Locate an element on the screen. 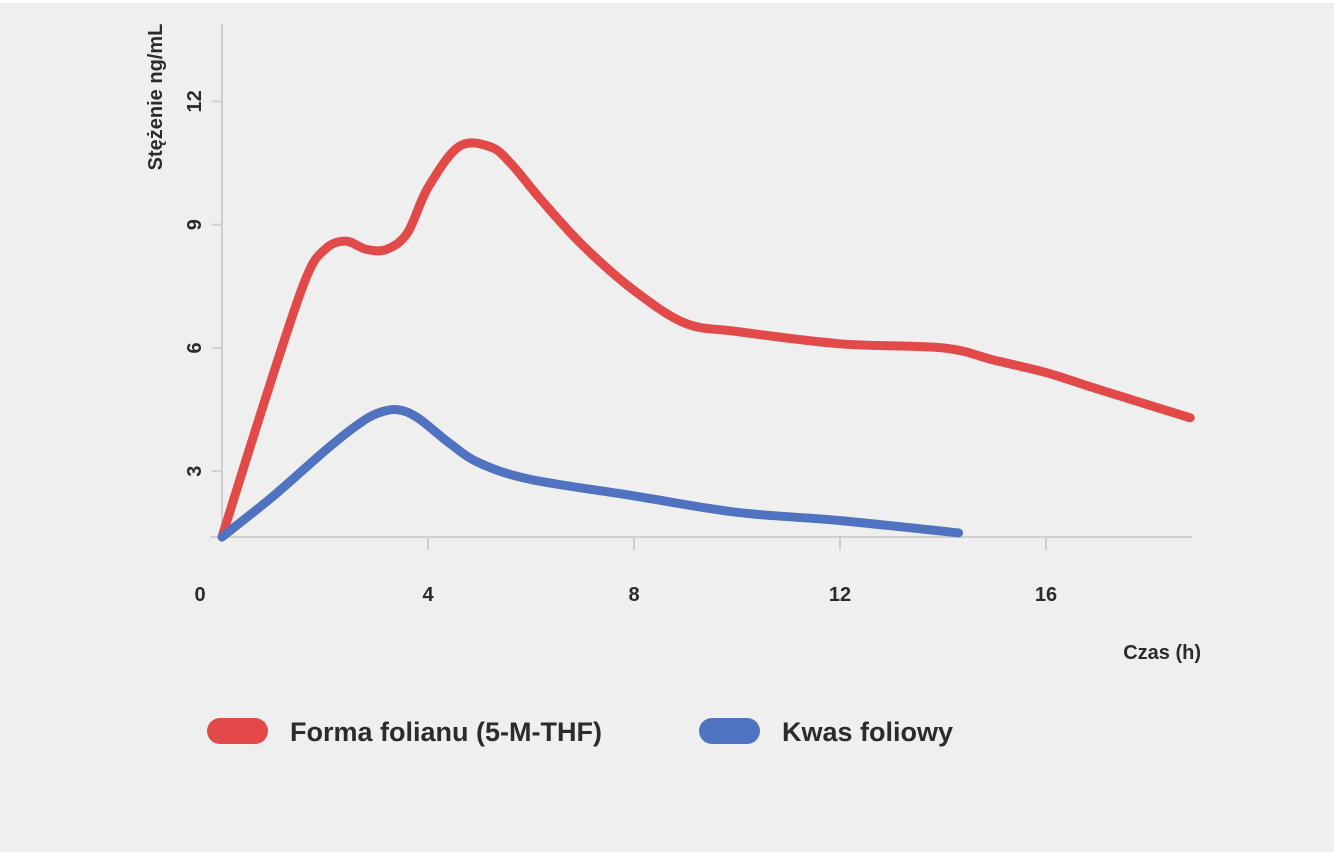 The image size is (1334, 855). y-axis-ticks: 3 6 9 12 is located at coordinates (203, 283).